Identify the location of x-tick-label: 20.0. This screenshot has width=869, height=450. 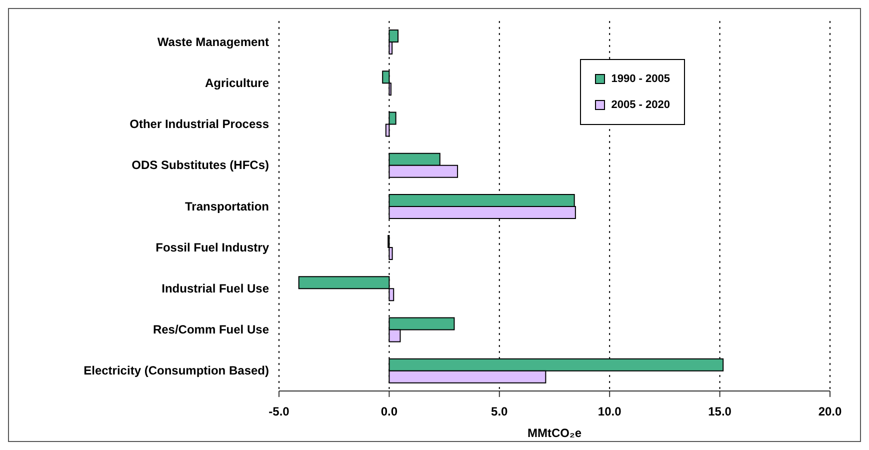
(830, 411).